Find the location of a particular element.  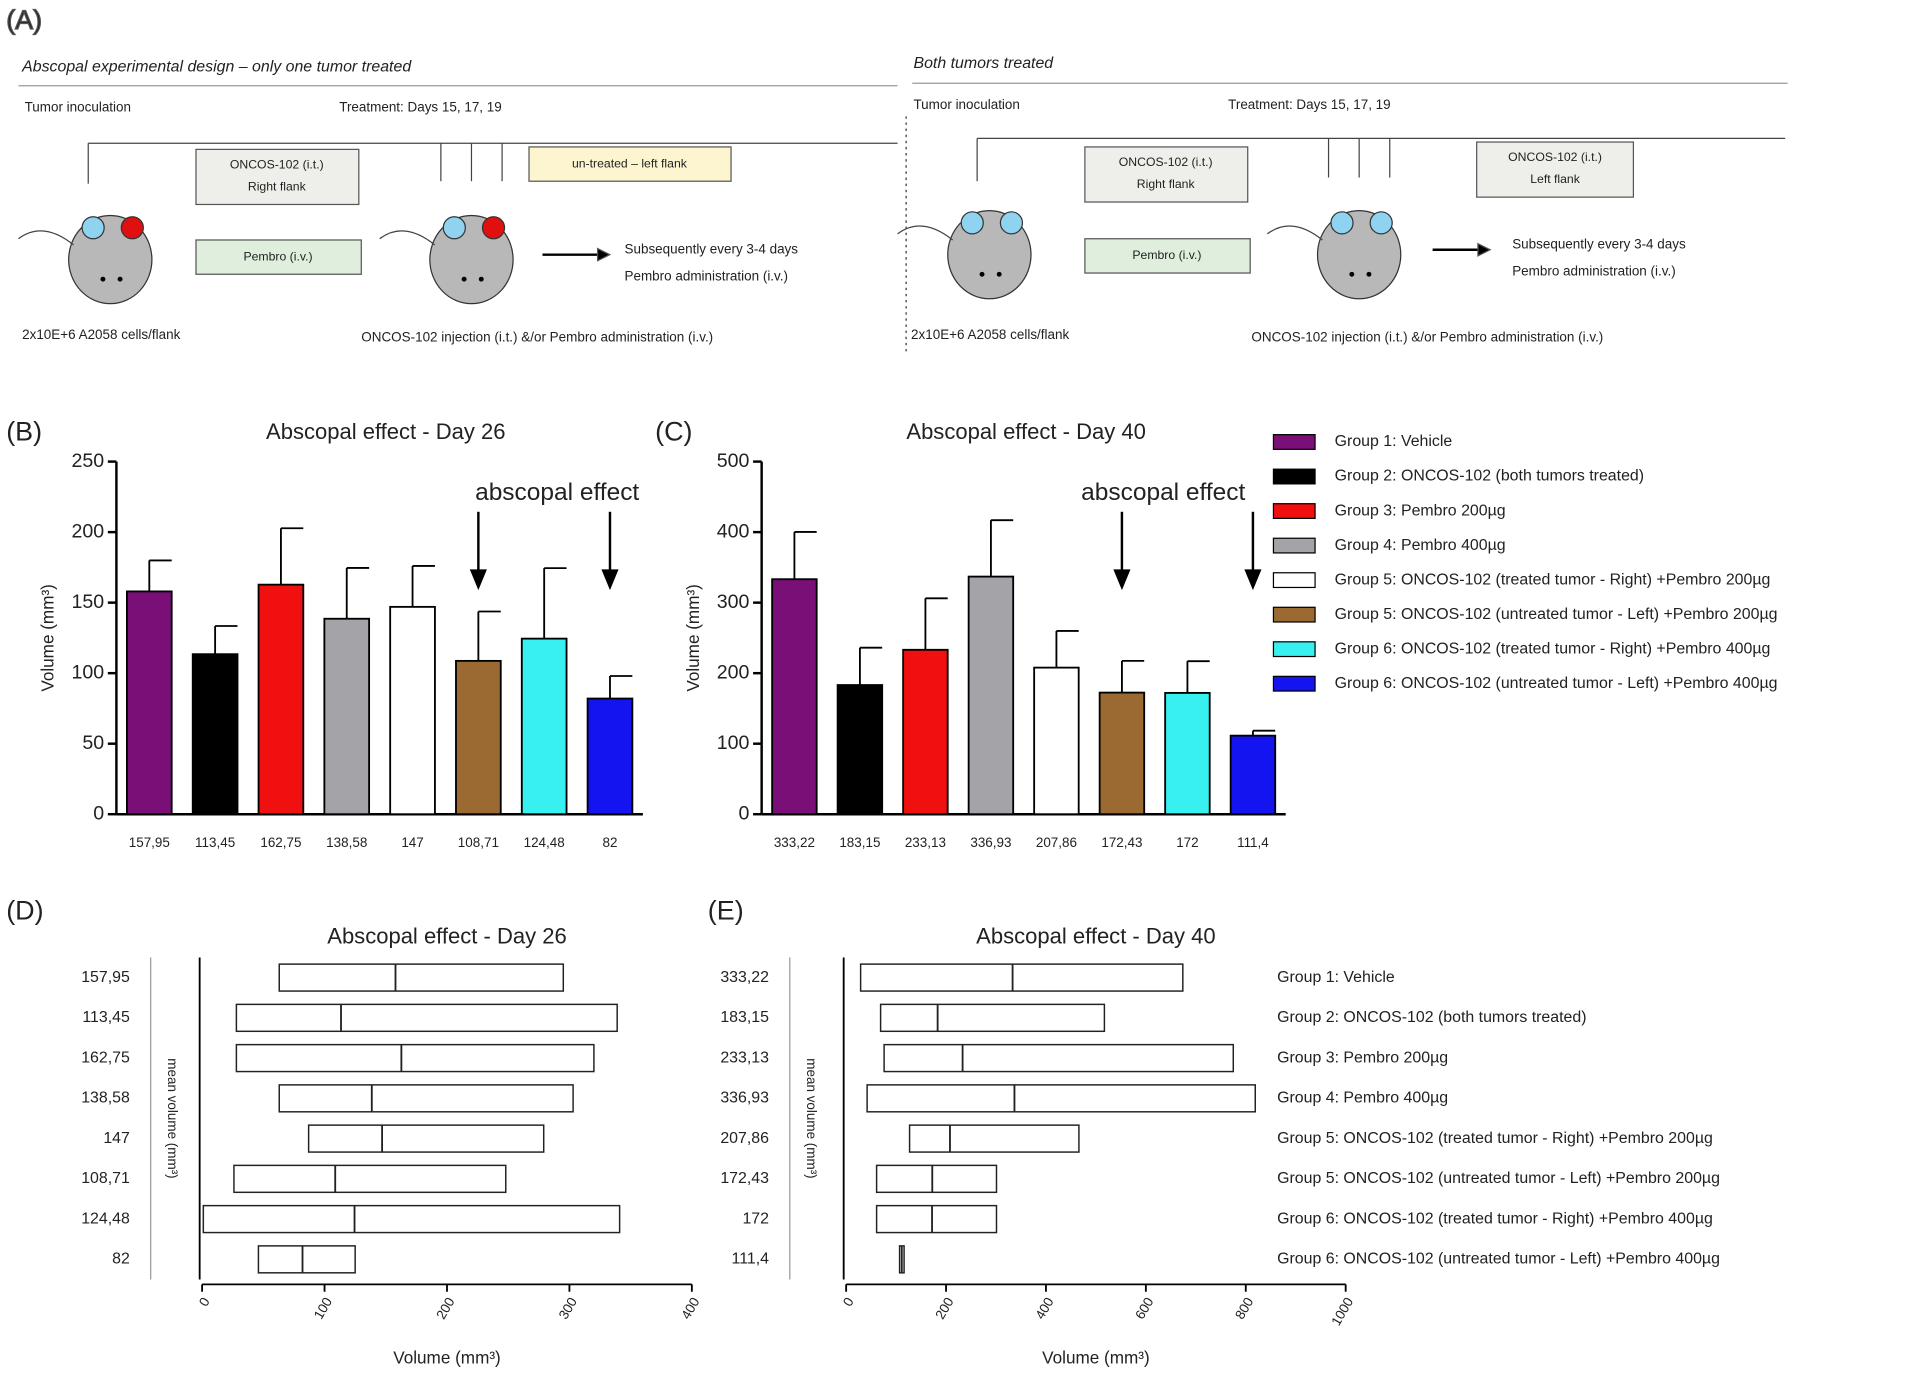

y-tick-label: 500 is located at coordinates (733, 461).